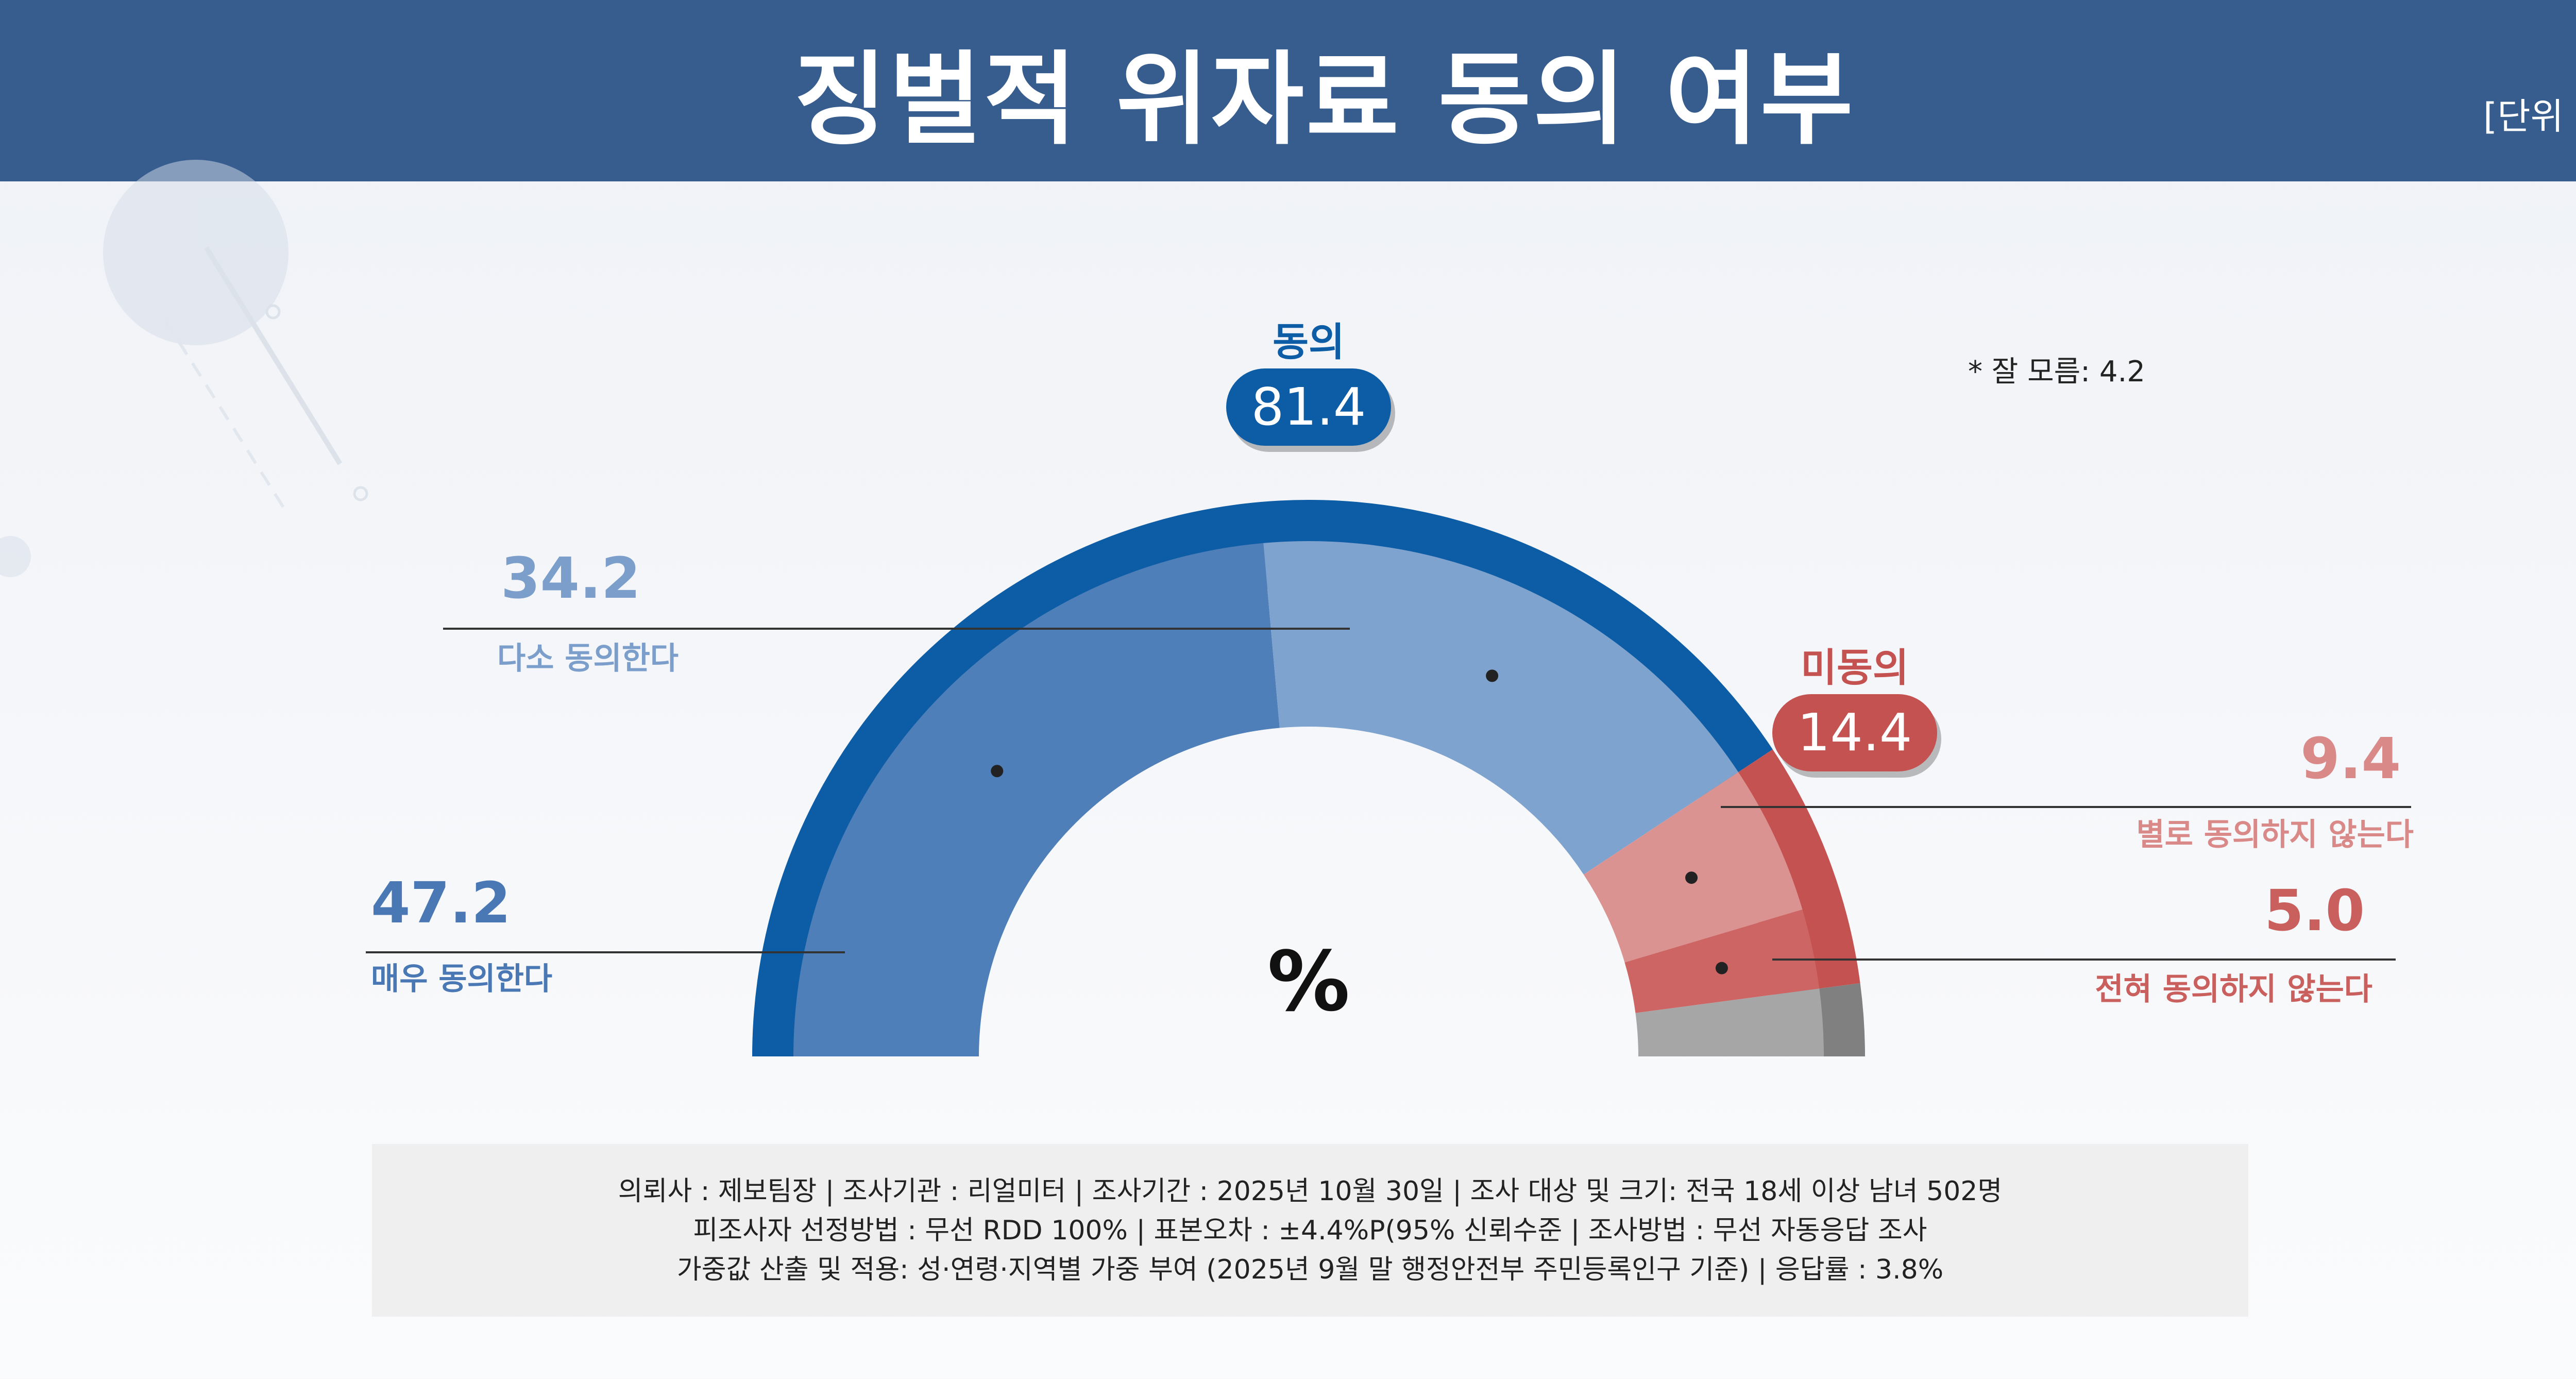 Image resolution: width=2576 pixels, height=1379 pixels. I want to click on note-unknown: * 잘 모름: 4.2, so click(2056, 372).